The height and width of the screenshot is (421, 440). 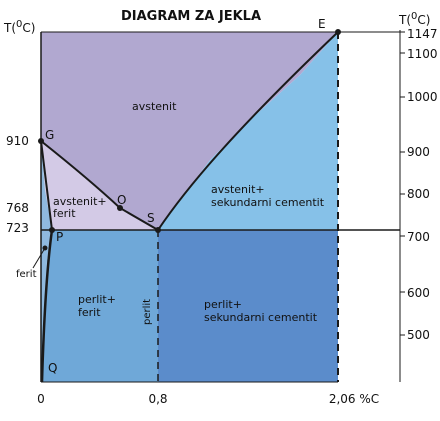 I want to click on diagram-title: DIAGRAM ZA JEKLA, so click(x=191, y=16).